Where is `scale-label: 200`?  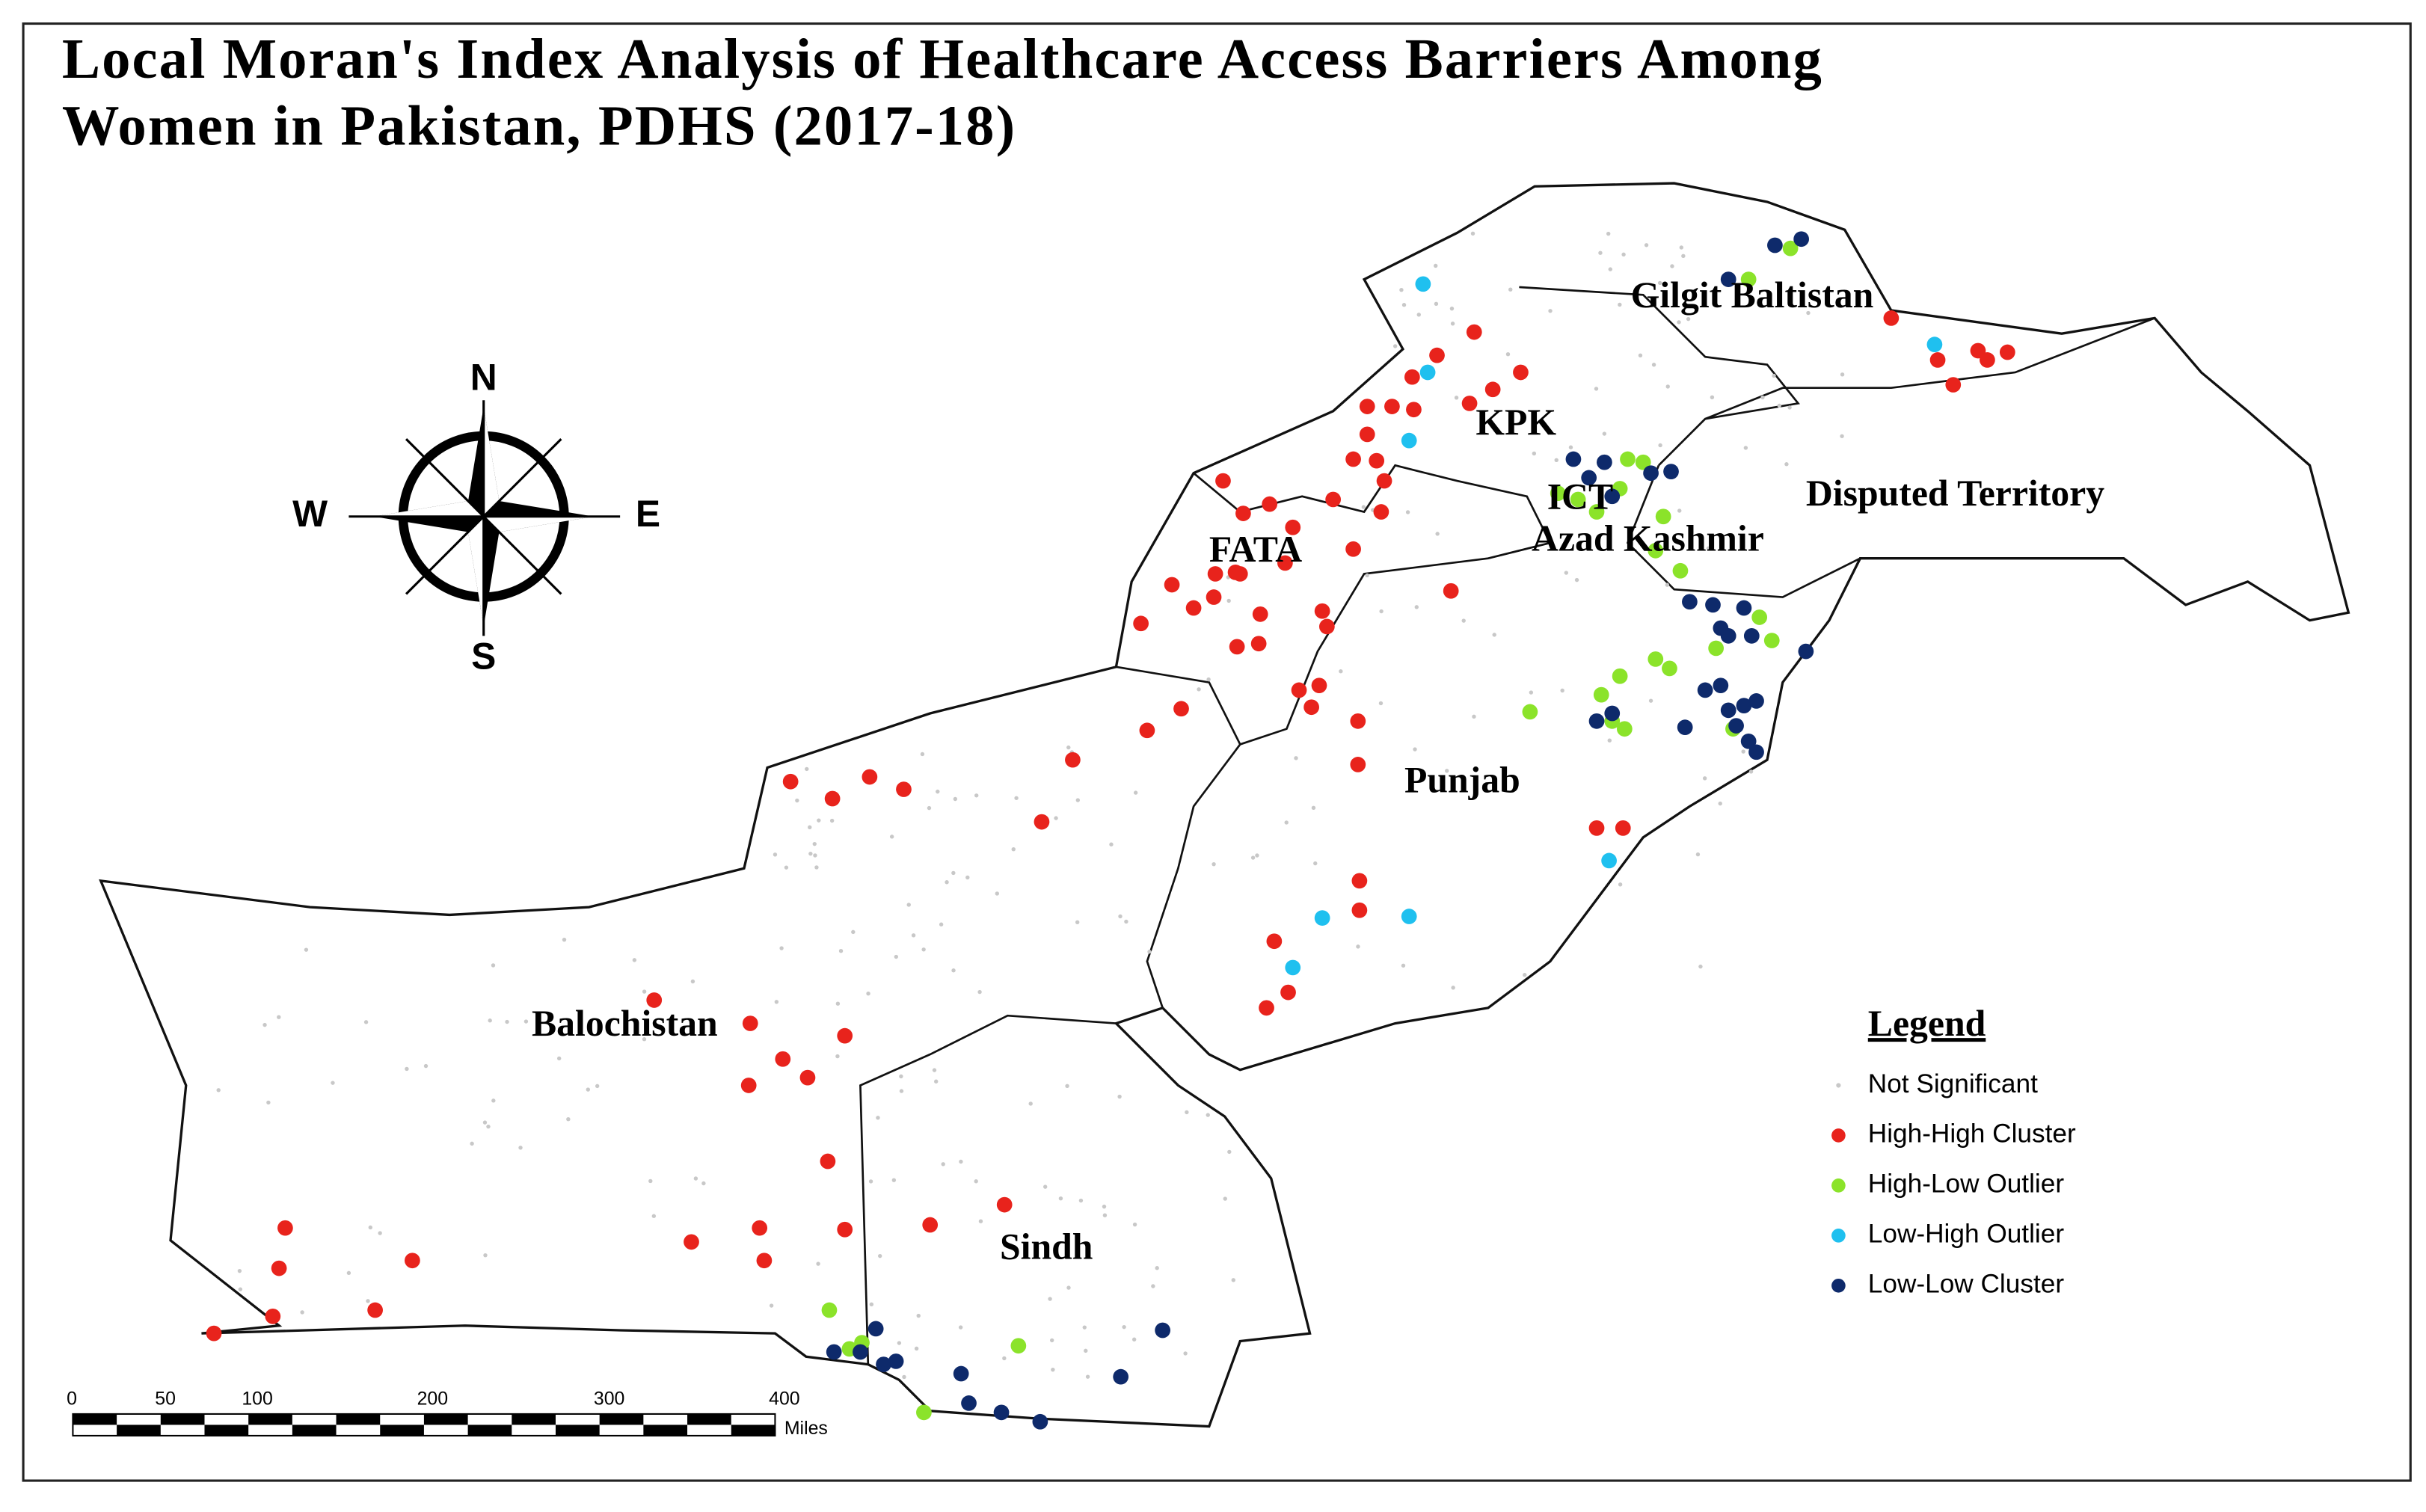
scale-label: 200 is located at coordinates (433, 1398).